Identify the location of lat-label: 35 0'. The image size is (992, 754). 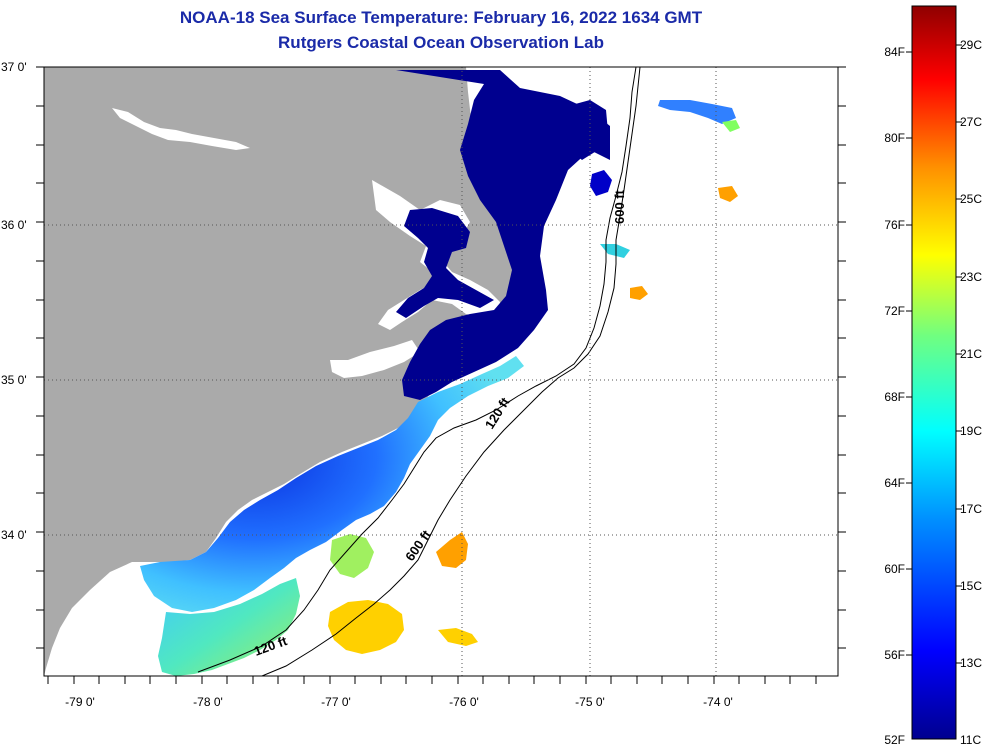
(14, 380).